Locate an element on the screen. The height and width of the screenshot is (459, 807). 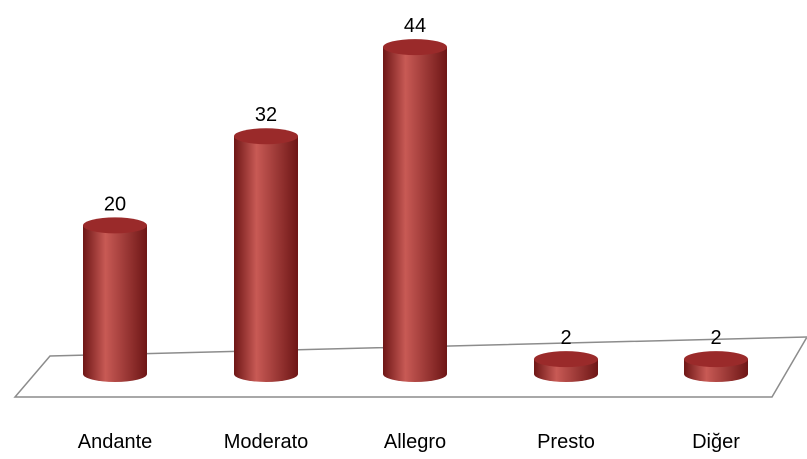
bar-presto is located at coordinates (566, 366).